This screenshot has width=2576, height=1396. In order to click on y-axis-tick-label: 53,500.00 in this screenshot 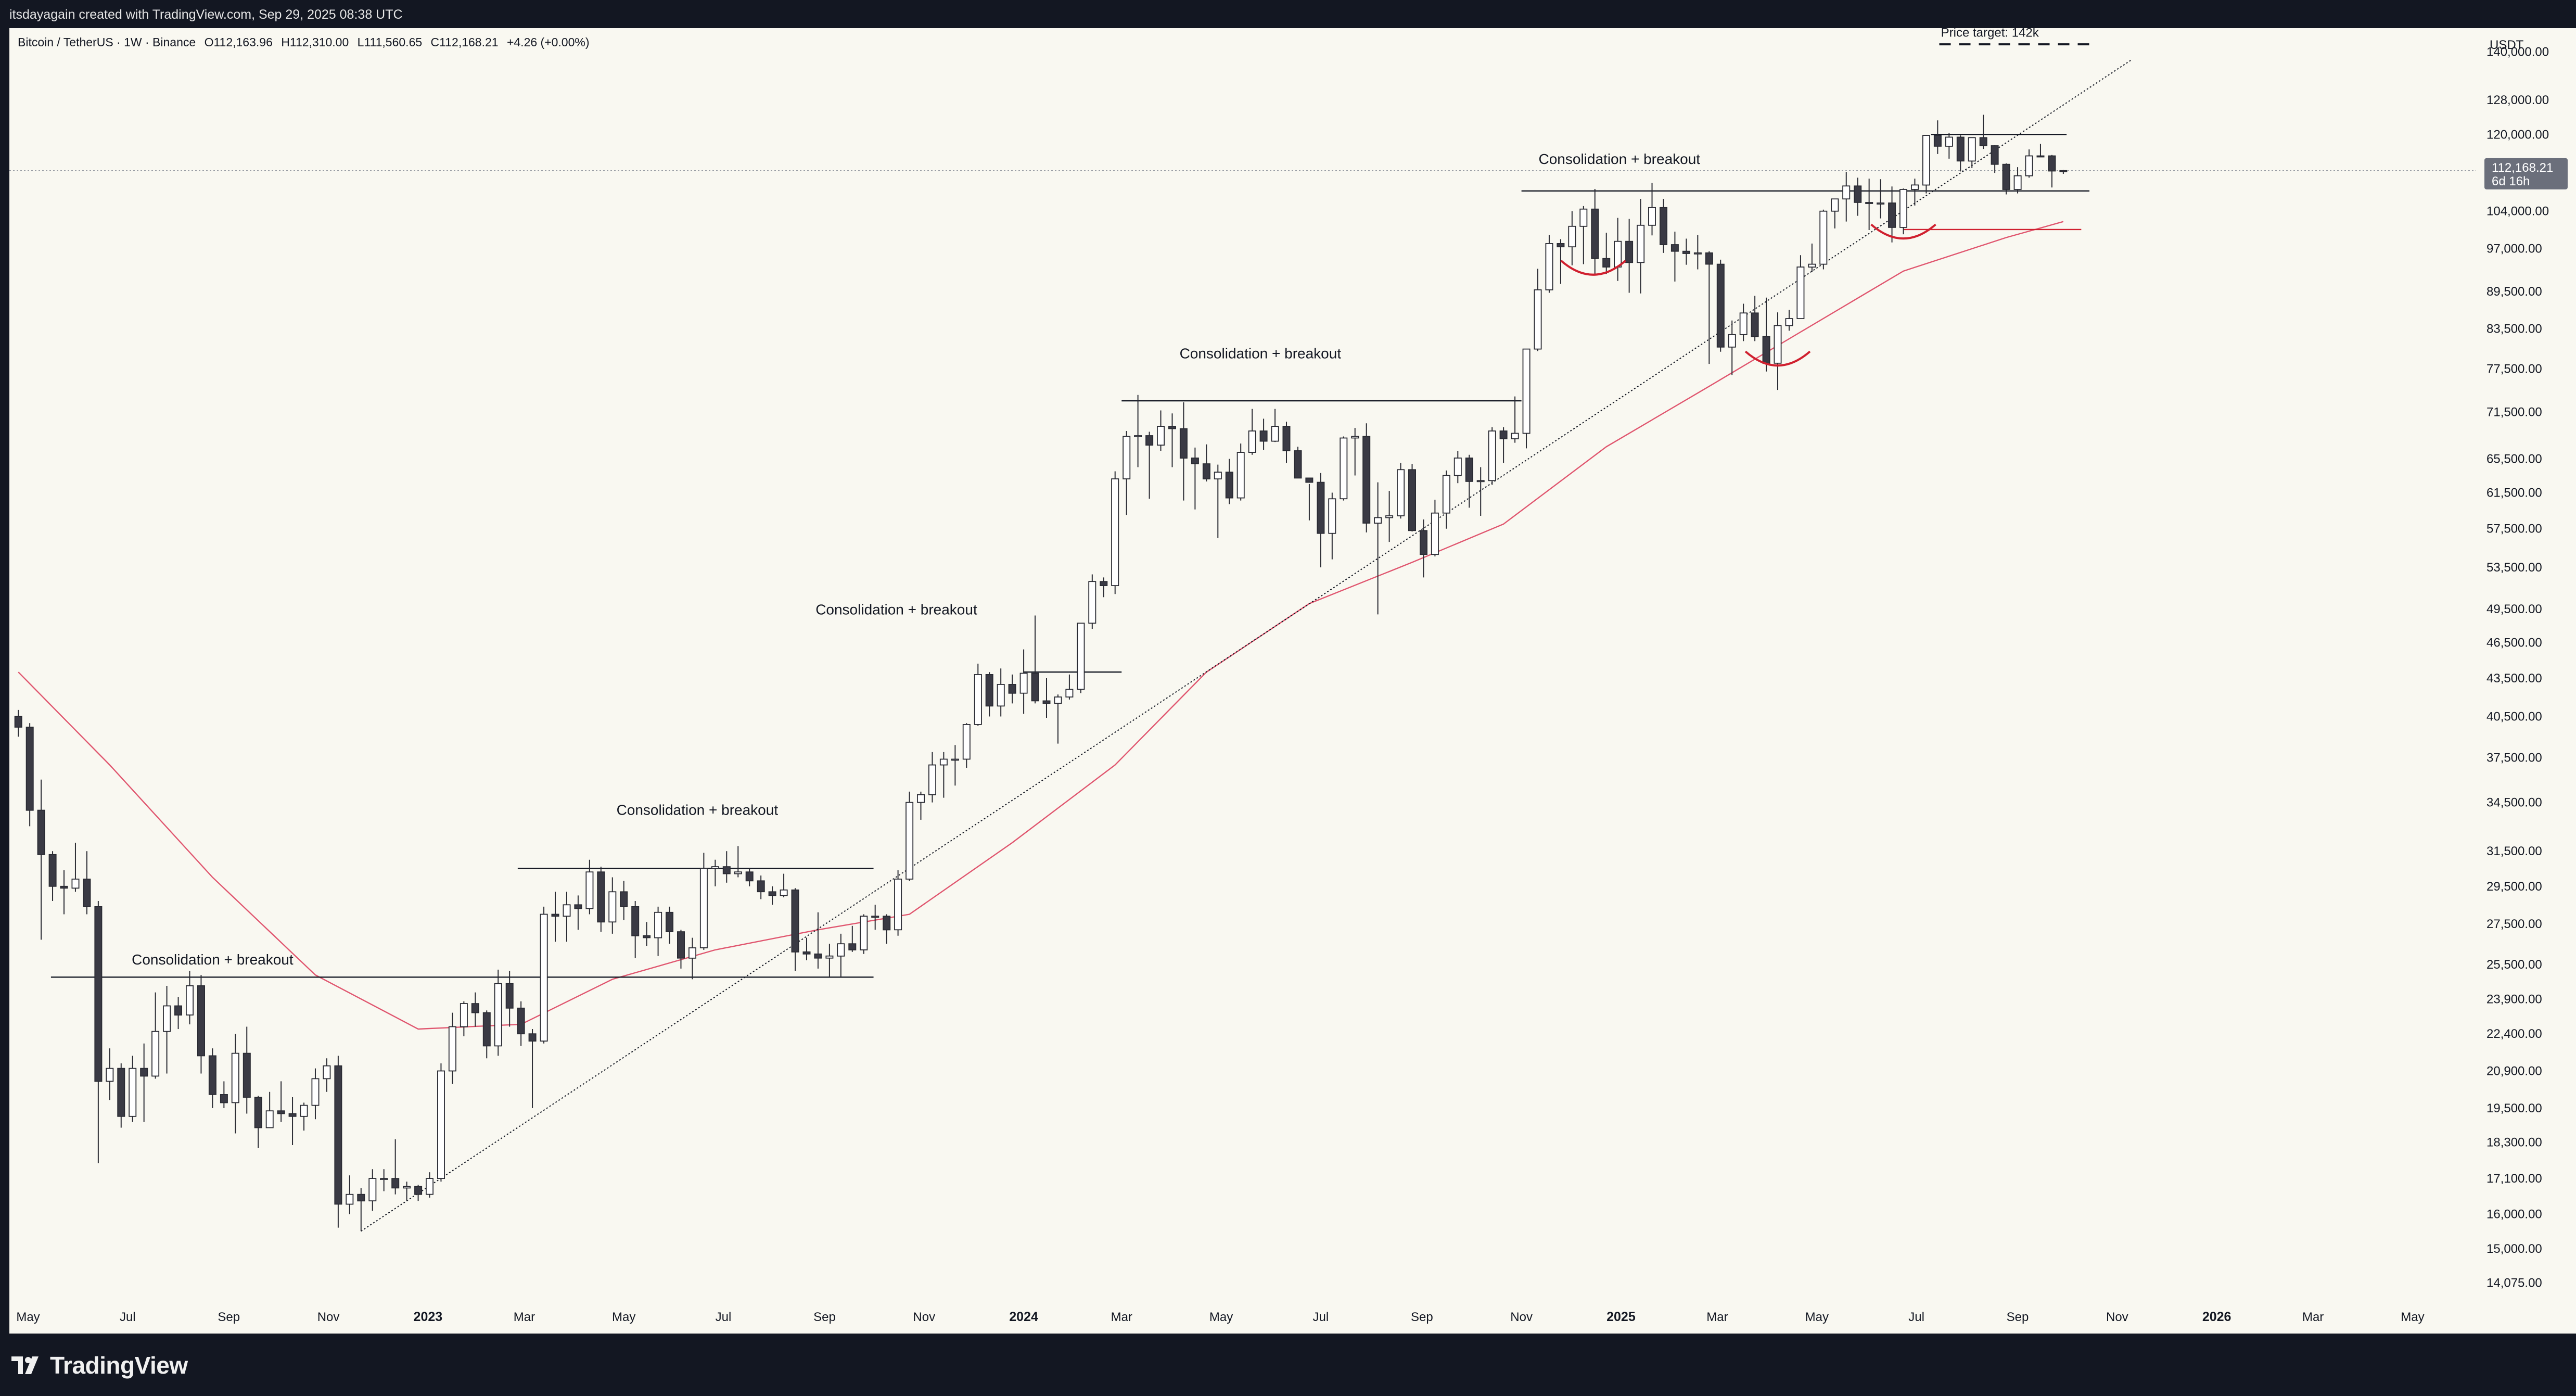, I will do `click(2514, 568)`.